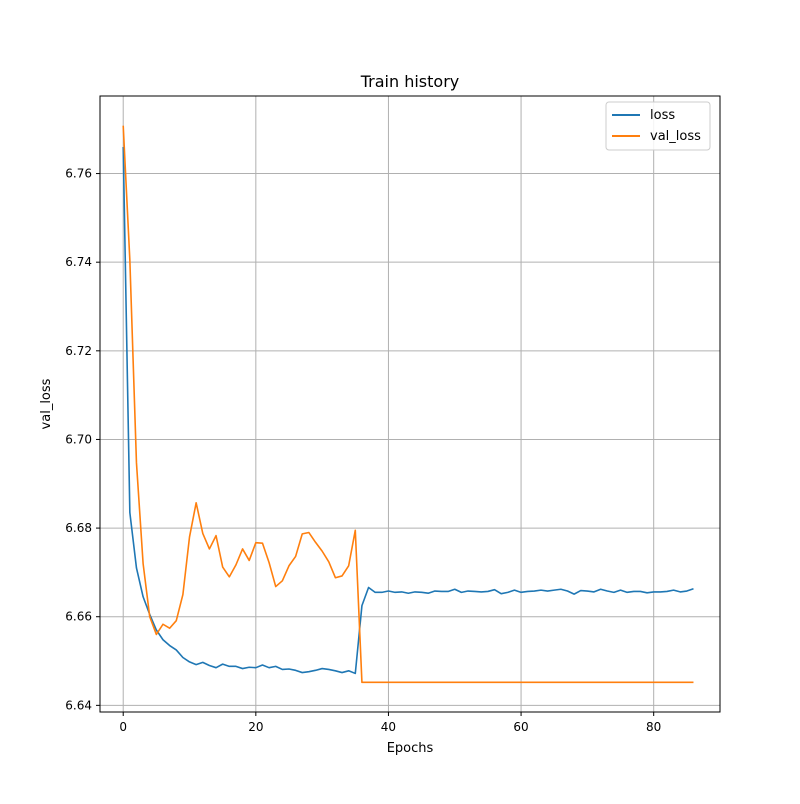 The width and height of the screenshot is (800, 804). I want to click on x-tick-label: 0, so click(123, 727).